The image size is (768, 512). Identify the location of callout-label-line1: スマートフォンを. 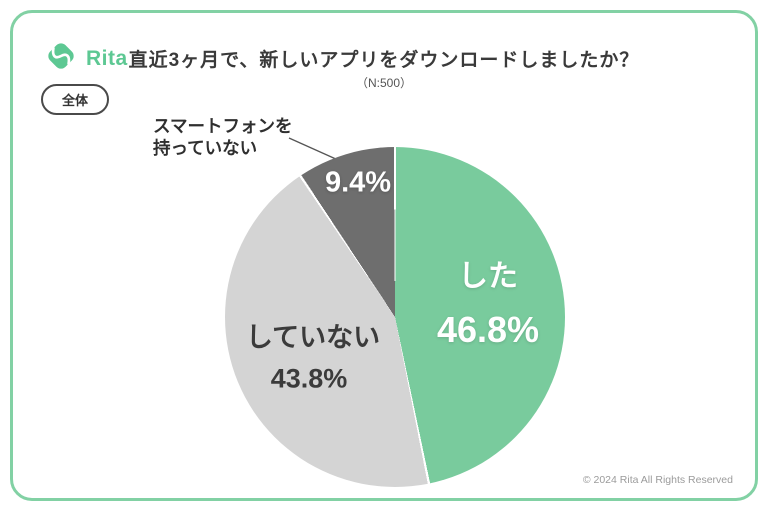
(223, 126).